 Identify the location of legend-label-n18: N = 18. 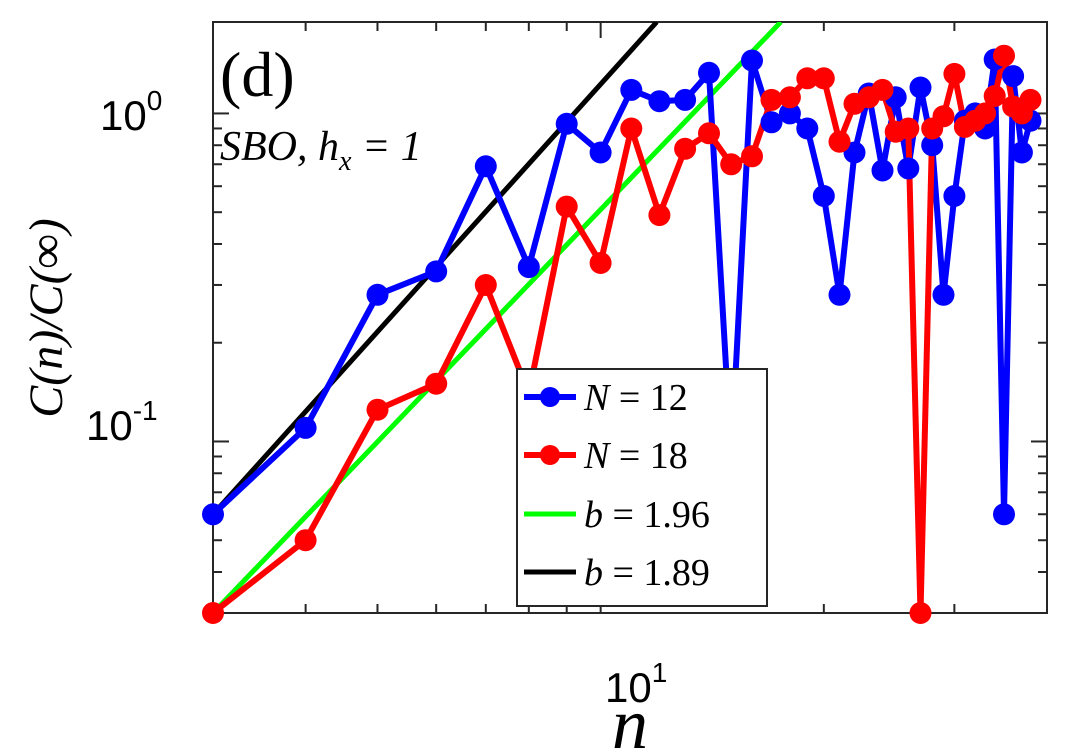
(635, 456).